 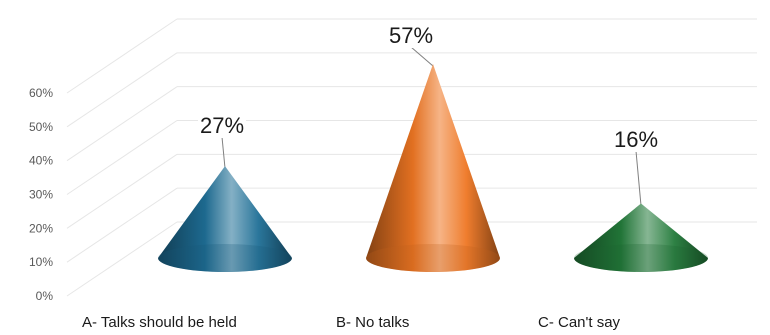 I want to click on category-label: A- Talks should be held, so click(x=159, y=322).